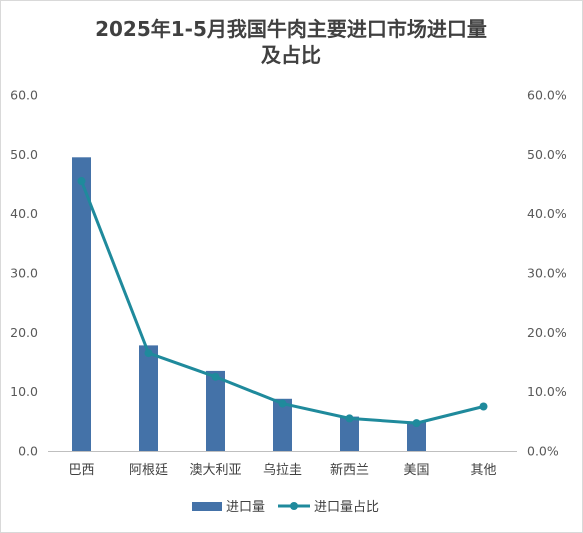 This screenshot has width=583, height=533. Describe the element at coordinates (483, 470) in the screenshot. I see `category-label: 其他` at that location.